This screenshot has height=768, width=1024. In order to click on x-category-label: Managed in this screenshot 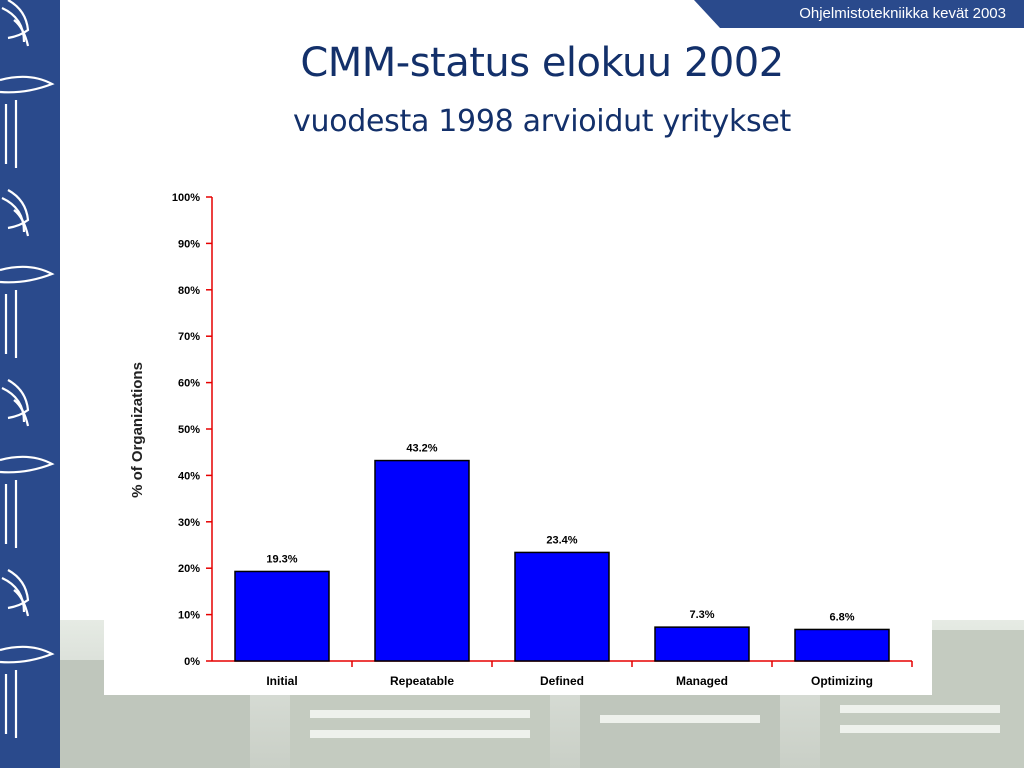, I will do `click(702, 681)`.